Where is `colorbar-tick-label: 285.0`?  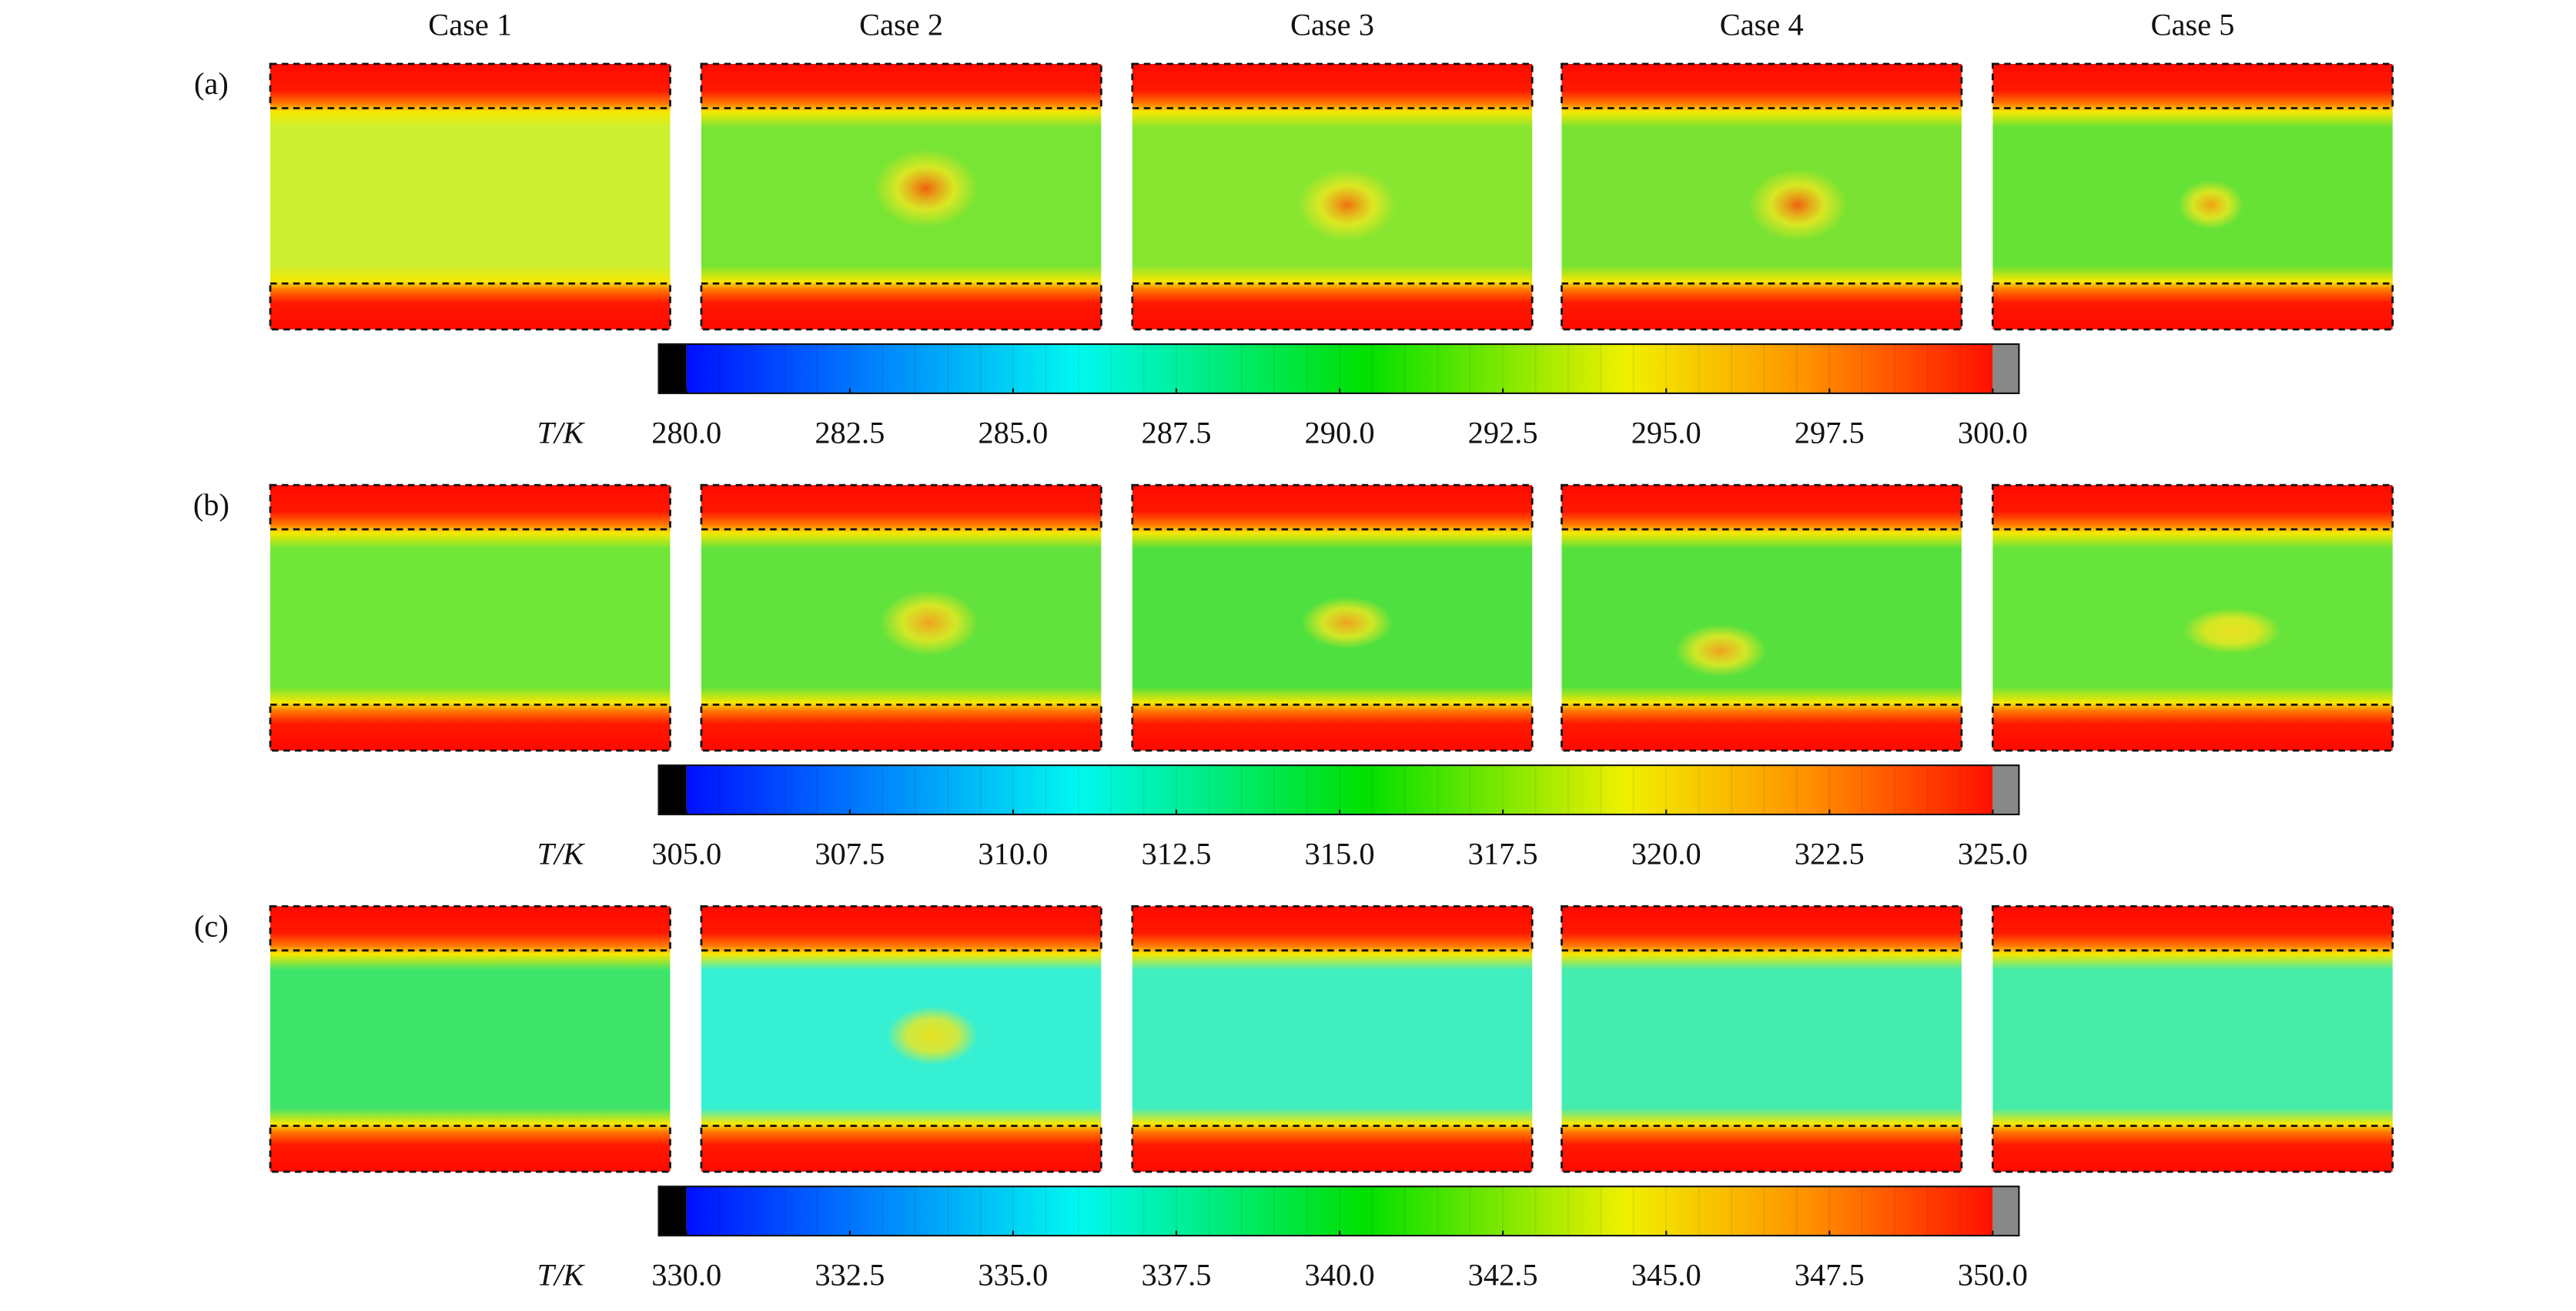 colorbar-tick-label: 285.0 is located at coordinates (1013, 433).